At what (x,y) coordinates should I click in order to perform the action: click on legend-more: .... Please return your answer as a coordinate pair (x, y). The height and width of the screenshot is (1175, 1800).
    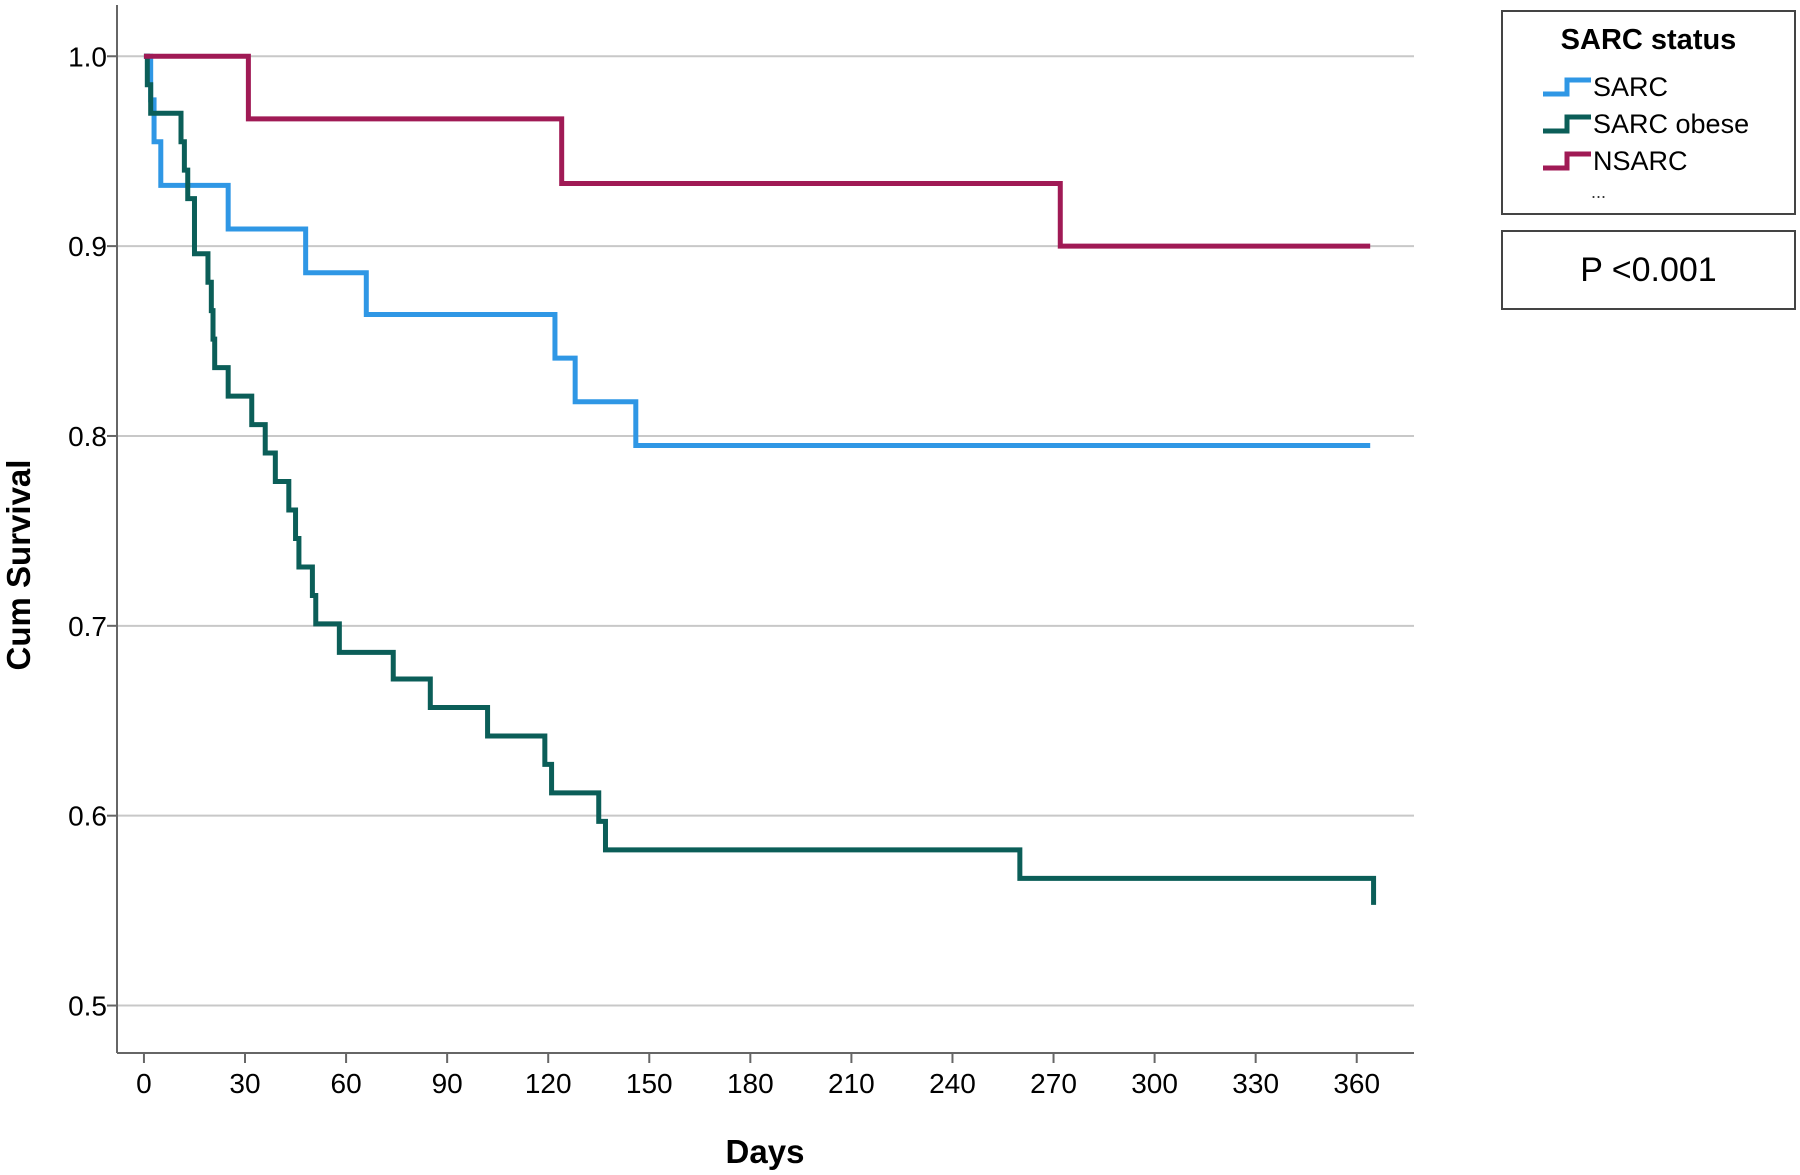
    Looking at the image, I should click on (1599, 192).